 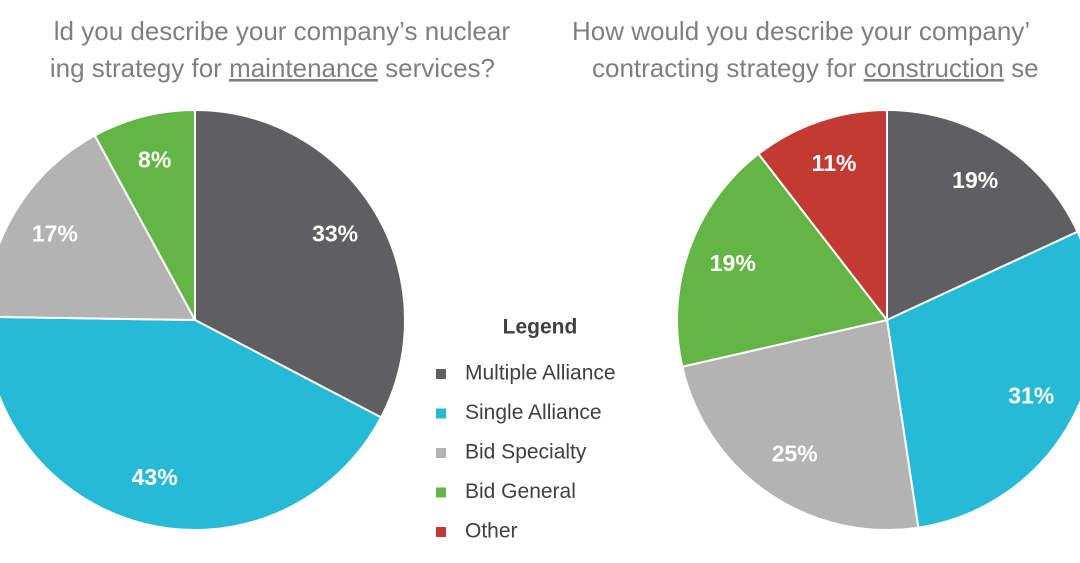 What do you see at coordinates (540, 327) in the screenshot?
I see `legend-title: Legend` at bounding box center [540, 327].